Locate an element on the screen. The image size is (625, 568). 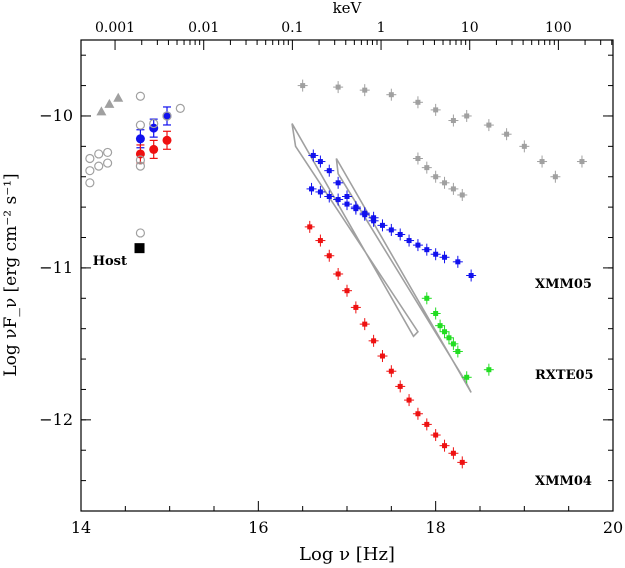
top-tick-label: 0.001 is located at coordinates (115, 28).